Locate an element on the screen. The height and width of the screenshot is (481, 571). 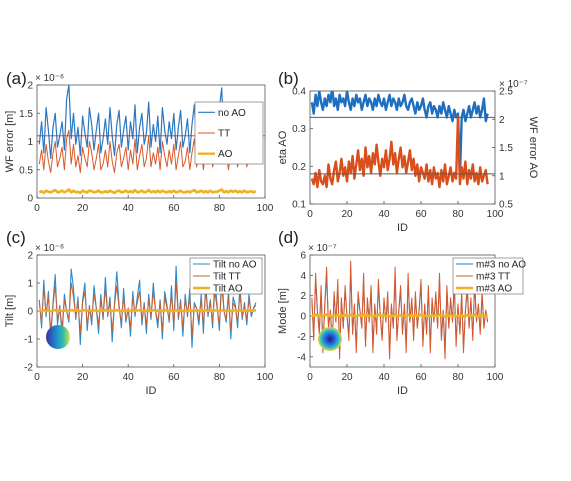
y-tick-label: 0.1 is located at coordinates (299, 205).